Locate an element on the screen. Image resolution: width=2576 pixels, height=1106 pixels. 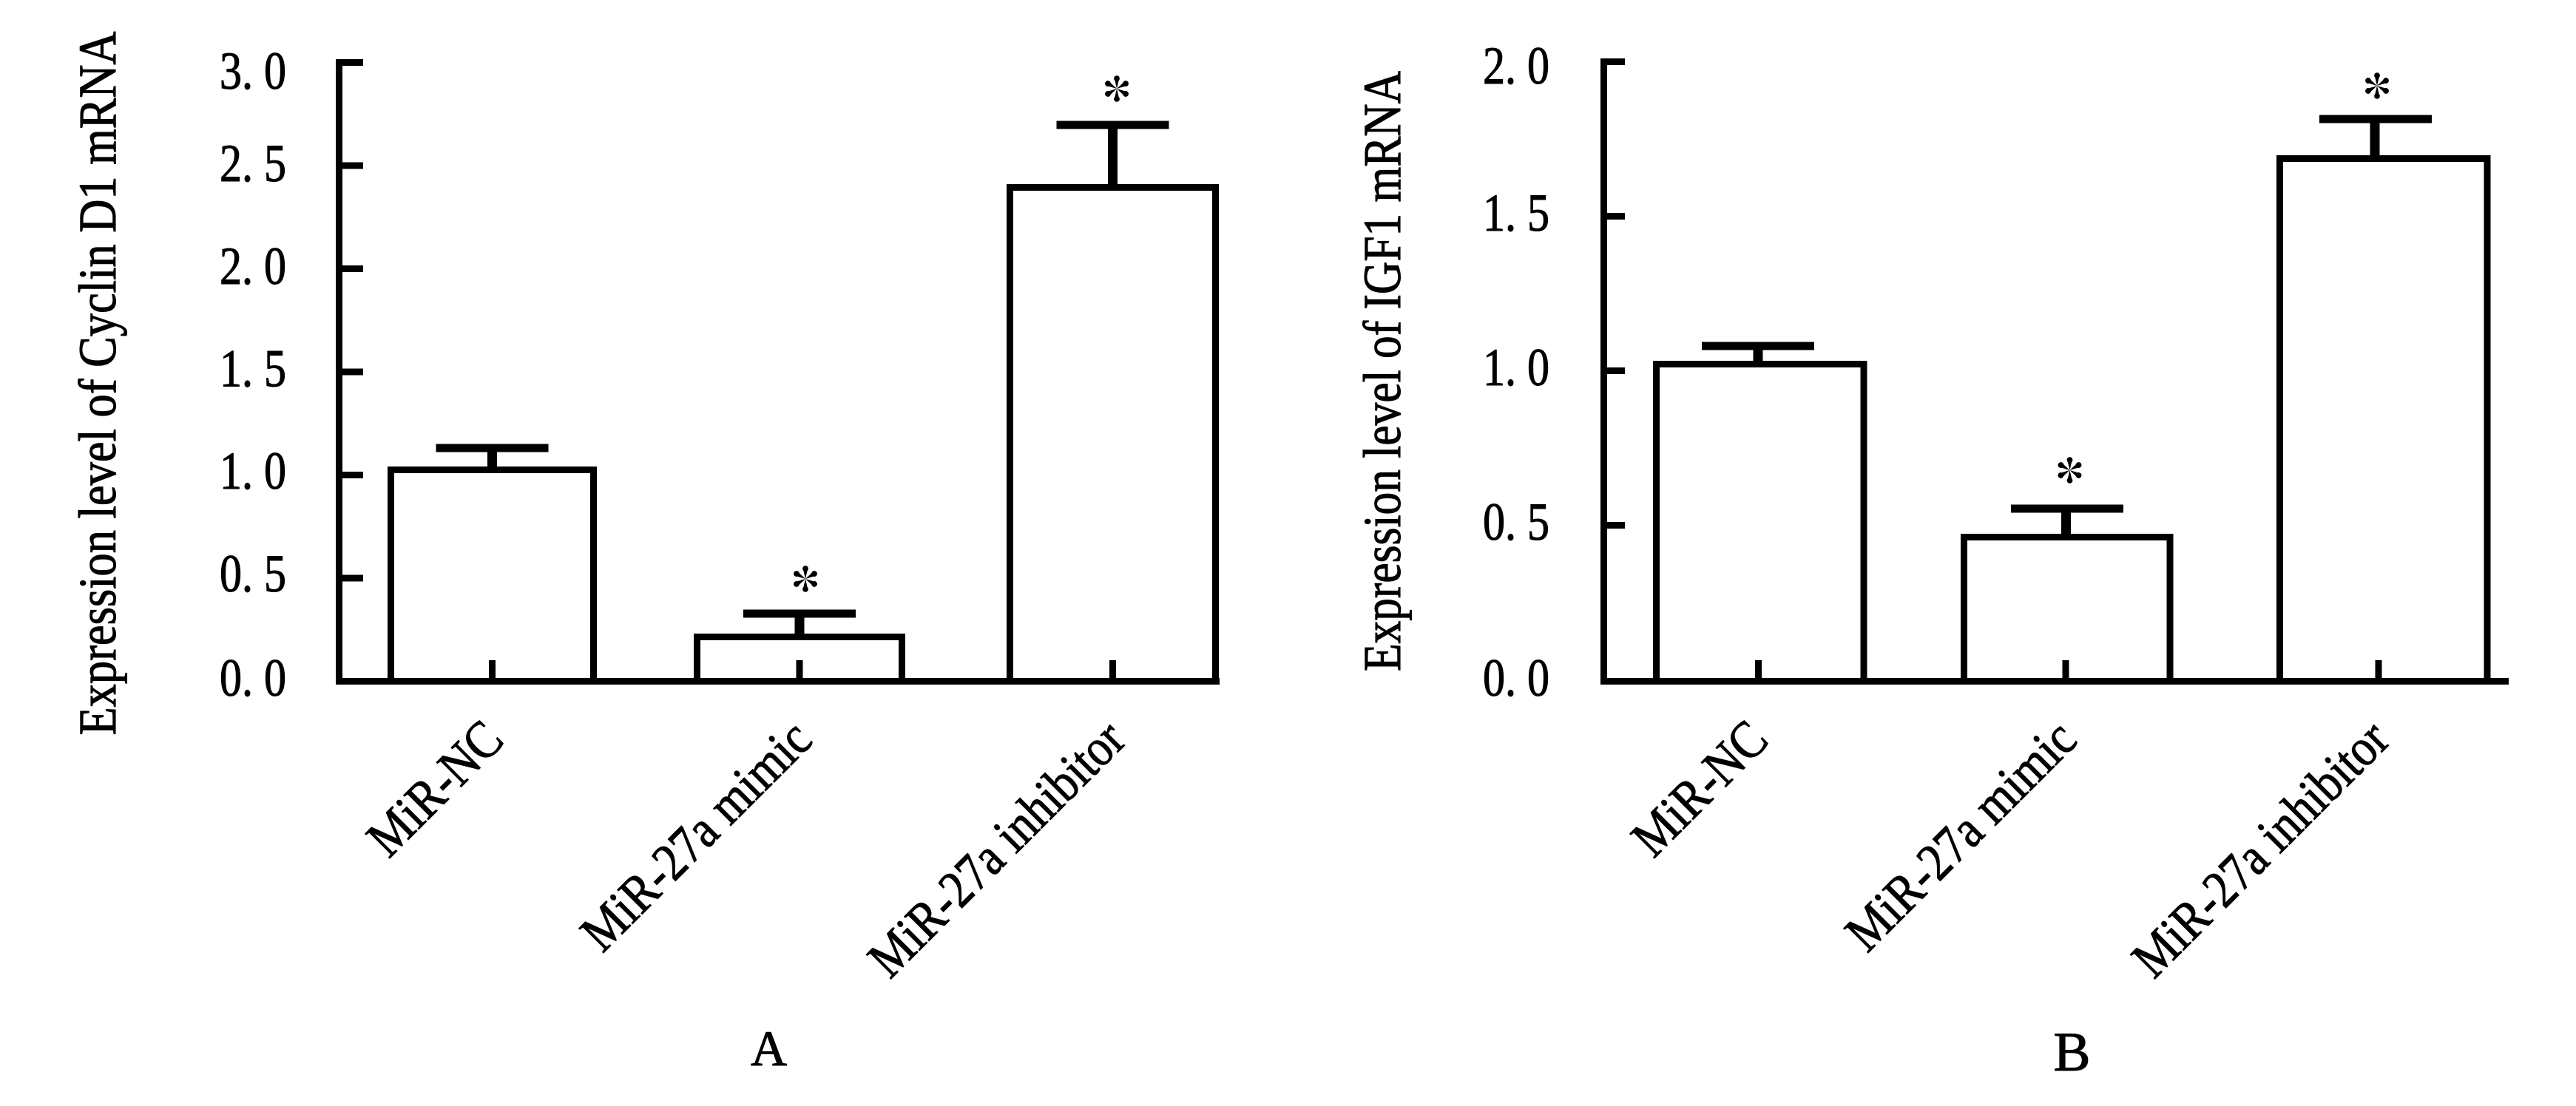
svg-text: A is located at coordinates (769, 1048).